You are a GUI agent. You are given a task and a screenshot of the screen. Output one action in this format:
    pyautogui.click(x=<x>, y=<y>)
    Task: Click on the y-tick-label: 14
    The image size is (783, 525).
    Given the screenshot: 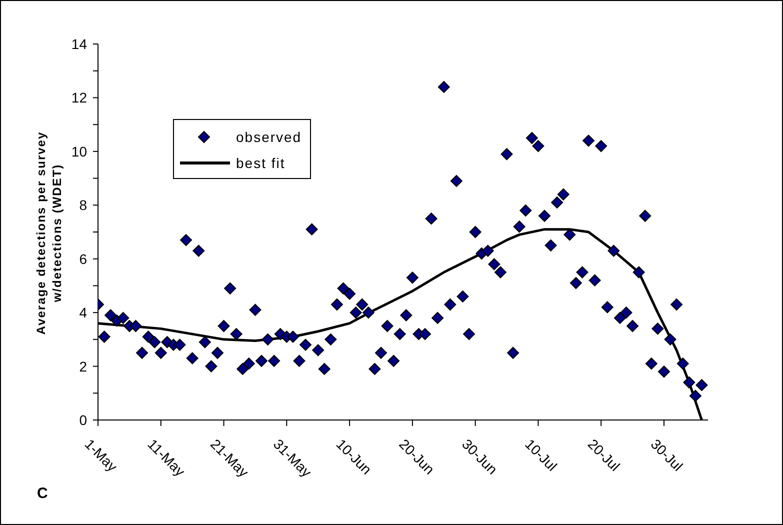 What is the action you would take?
    pyautogui.click(x=79, y=44)
    